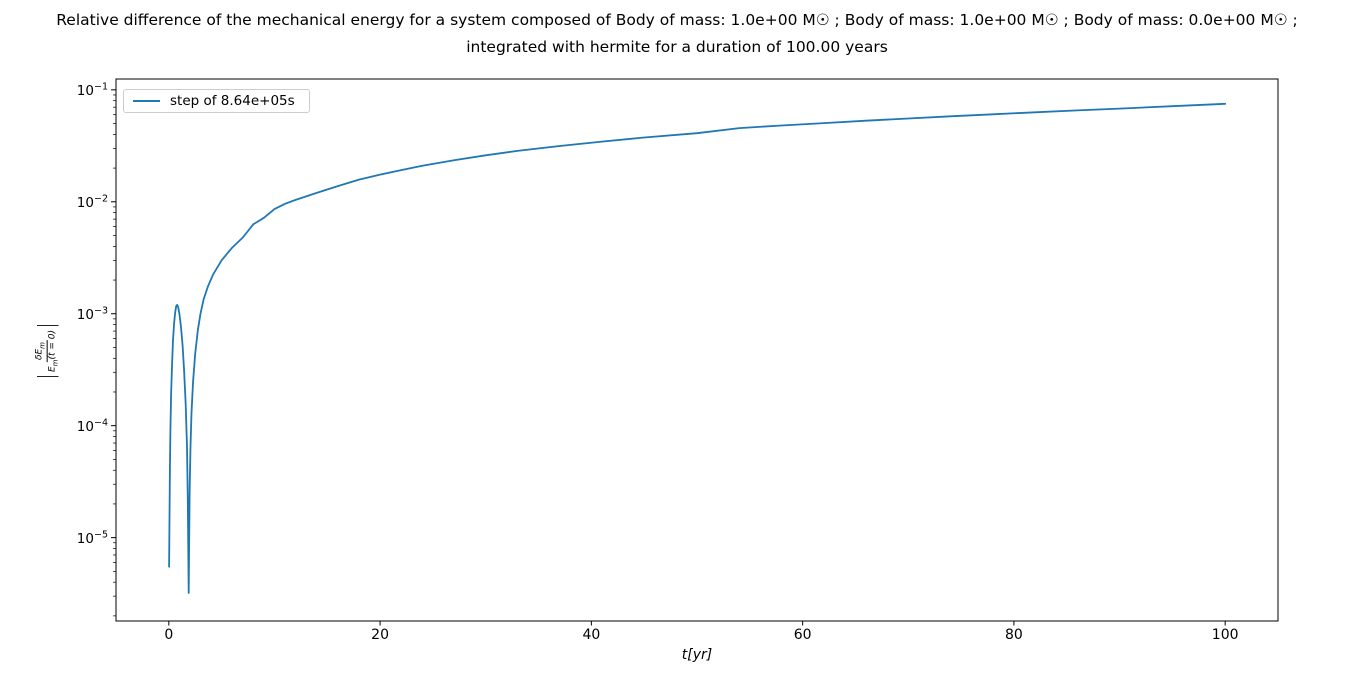 The height and width of the screenshot is (676, 1354). I want to click on ylabel-right-bar: |, so click(46, 325).